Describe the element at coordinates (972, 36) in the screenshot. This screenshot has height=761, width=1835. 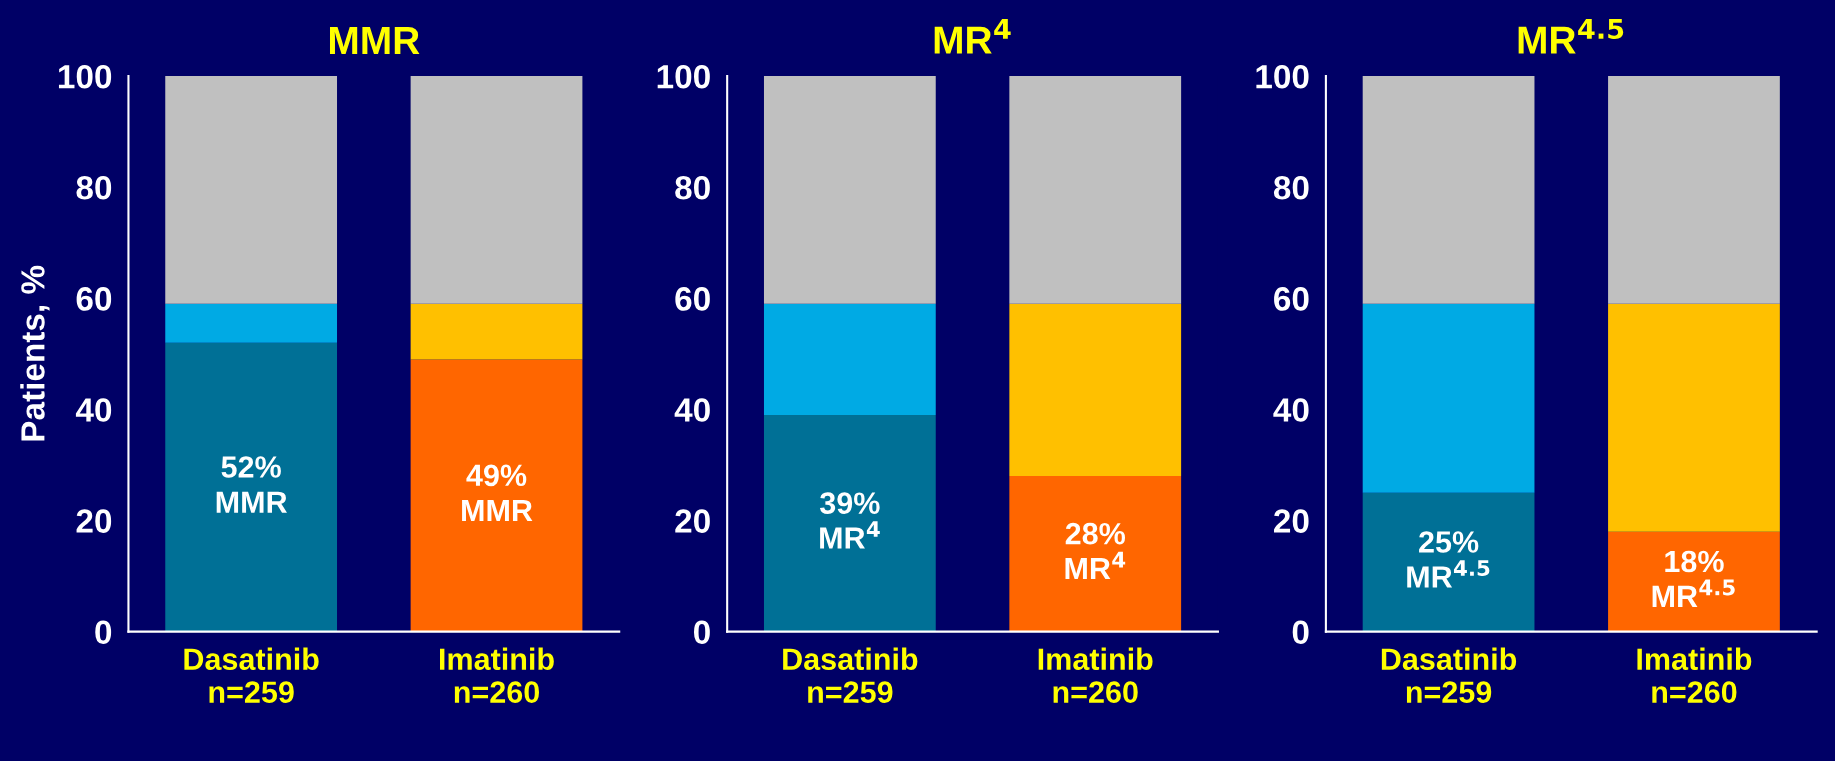
I see `chart-title: MR$^{4}$` at that location.